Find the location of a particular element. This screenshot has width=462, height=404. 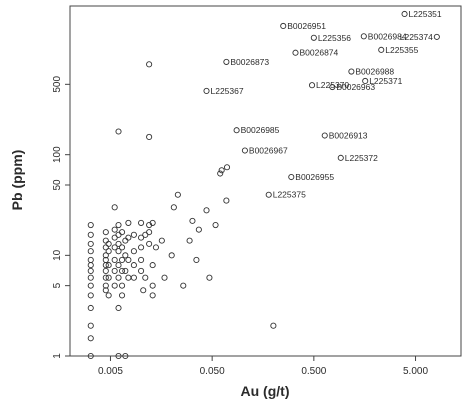

point-label: L225372 is located at coordinates (361, 158).